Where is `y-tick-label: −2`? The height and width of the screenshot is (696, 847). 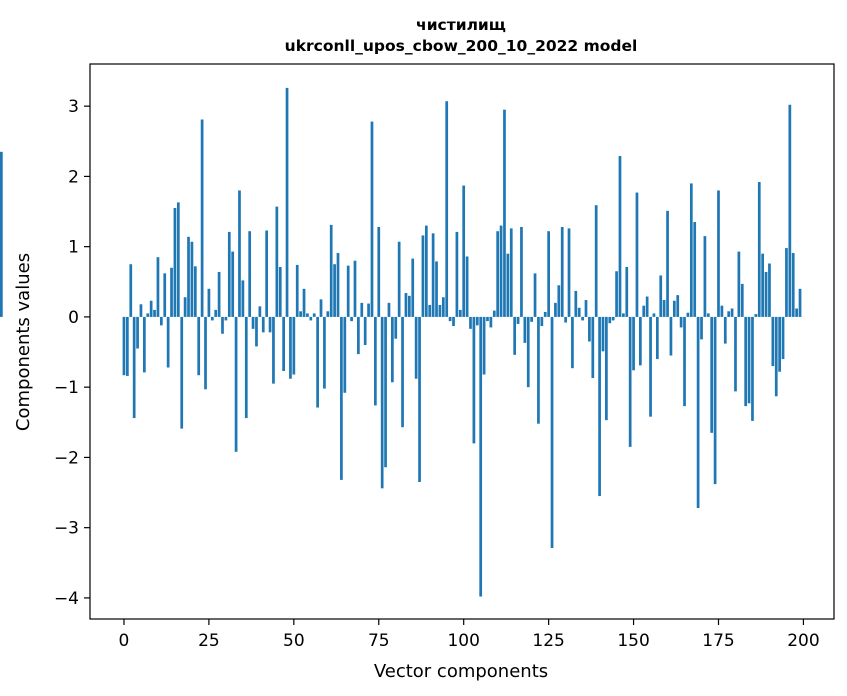 y-tick-label: −2 is located at coordinates (66, 458).